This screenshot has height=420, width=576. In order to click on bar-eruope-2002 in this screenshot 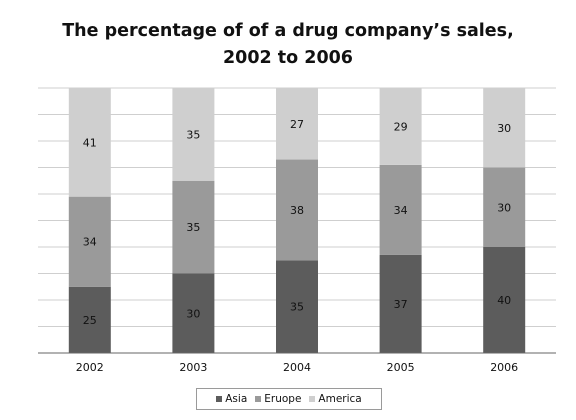, I will do `click(89, 241)`.